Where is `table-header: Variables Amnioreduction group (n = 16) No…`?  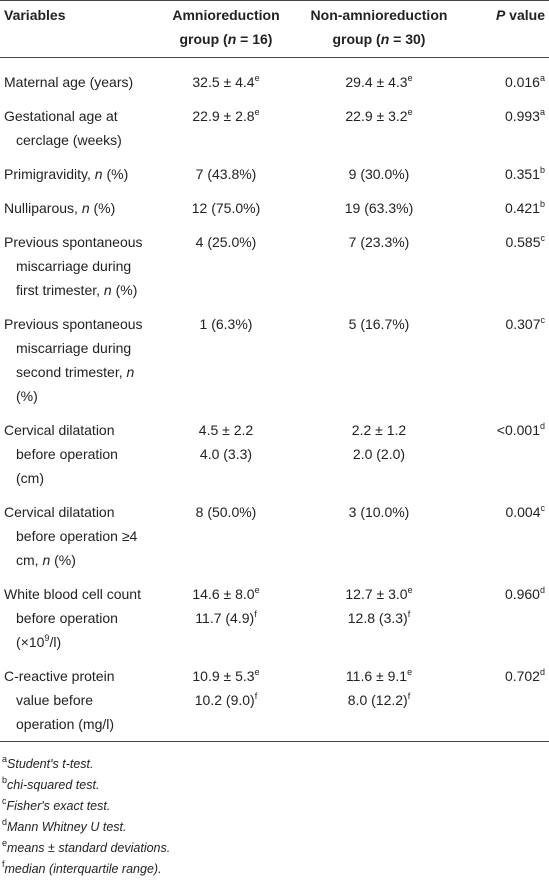
table-header: Variables Amnioreduction group (n = 16) No… is located at coordinates (274, 29).